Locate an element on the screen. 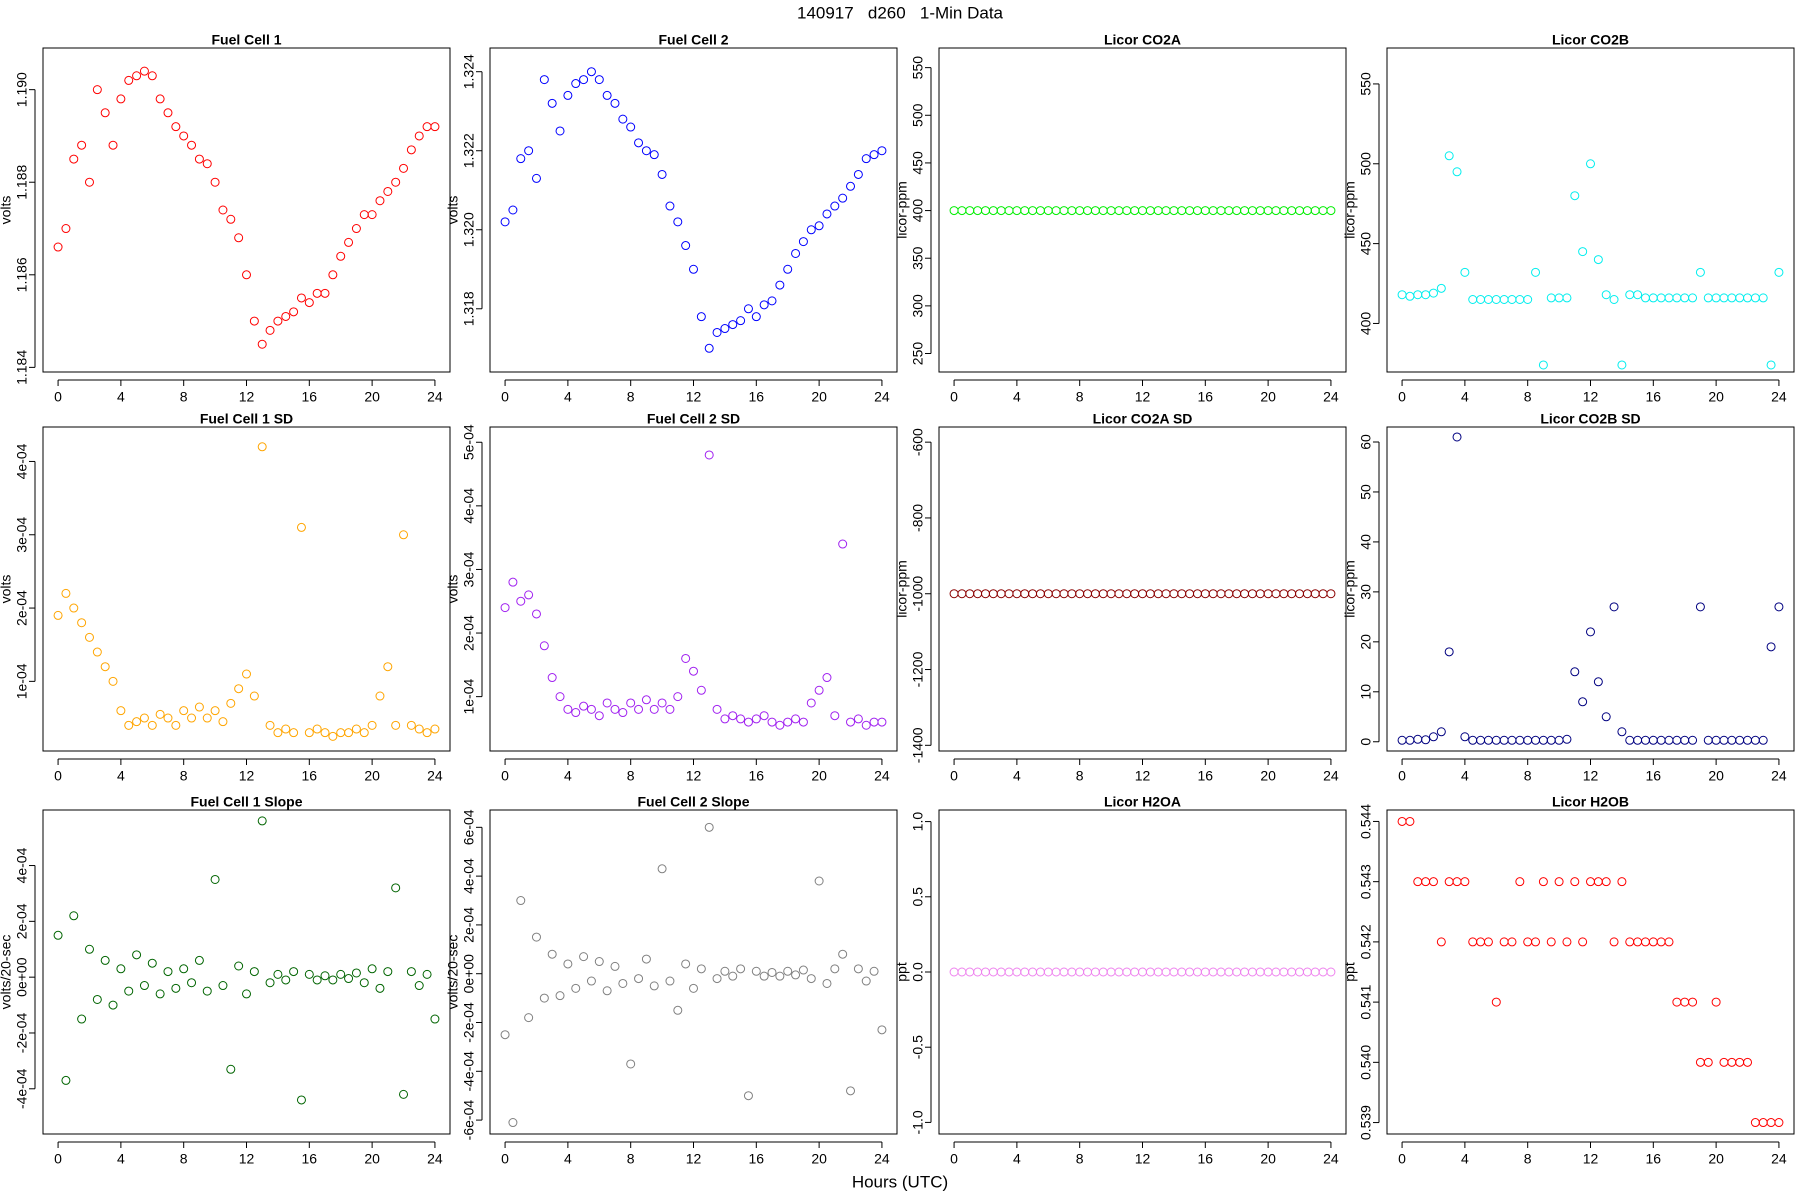  y-tick-label: 50 is located at coordinates (1366, 492).